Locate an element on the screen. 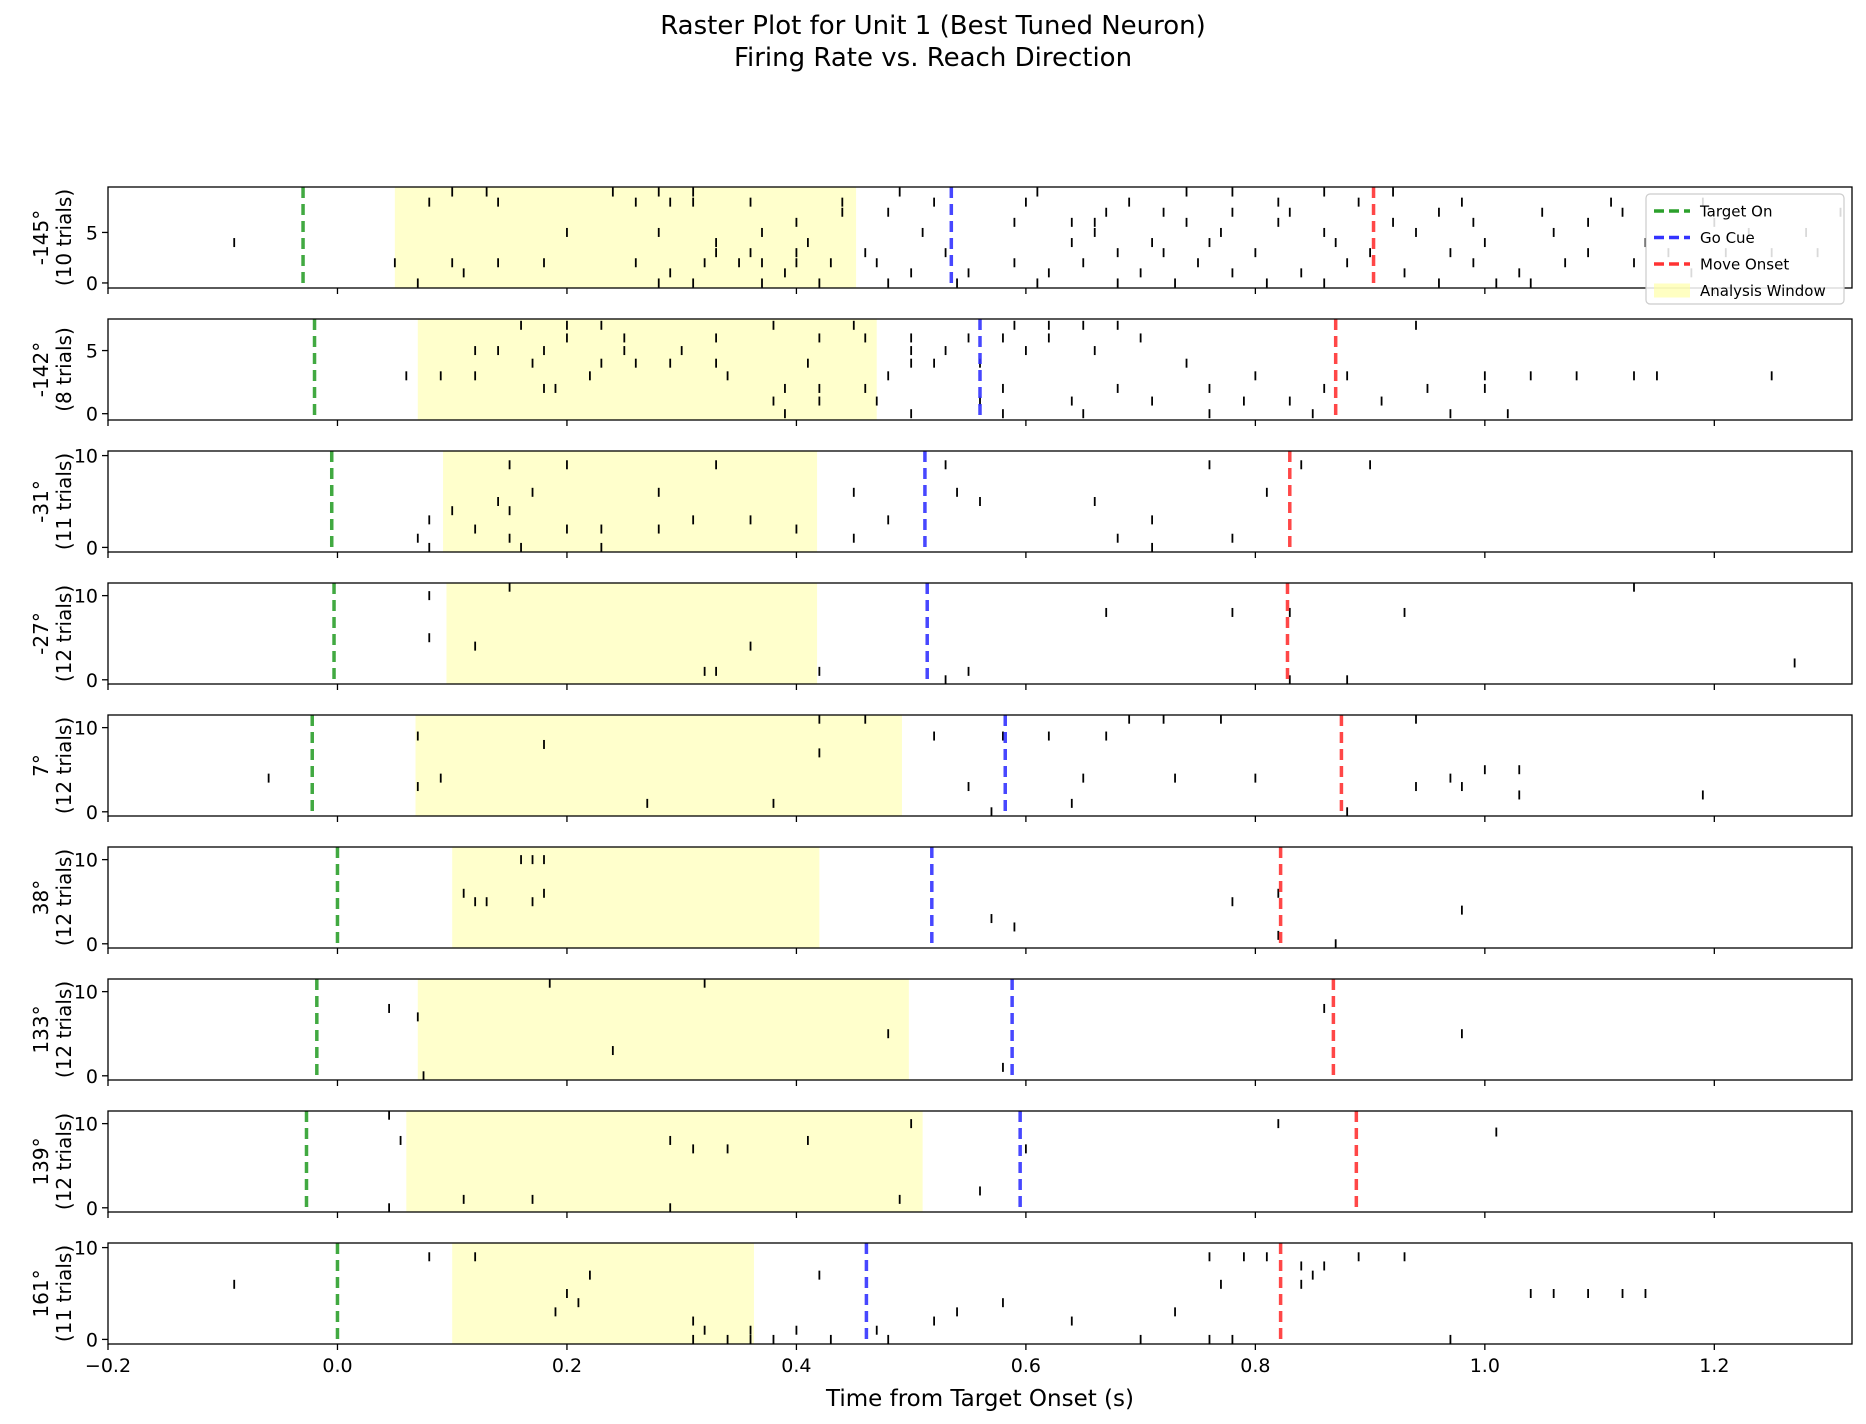 The image size is (1866, 1424). panel-direction-label: -27° is located at coordinates (41, 633).